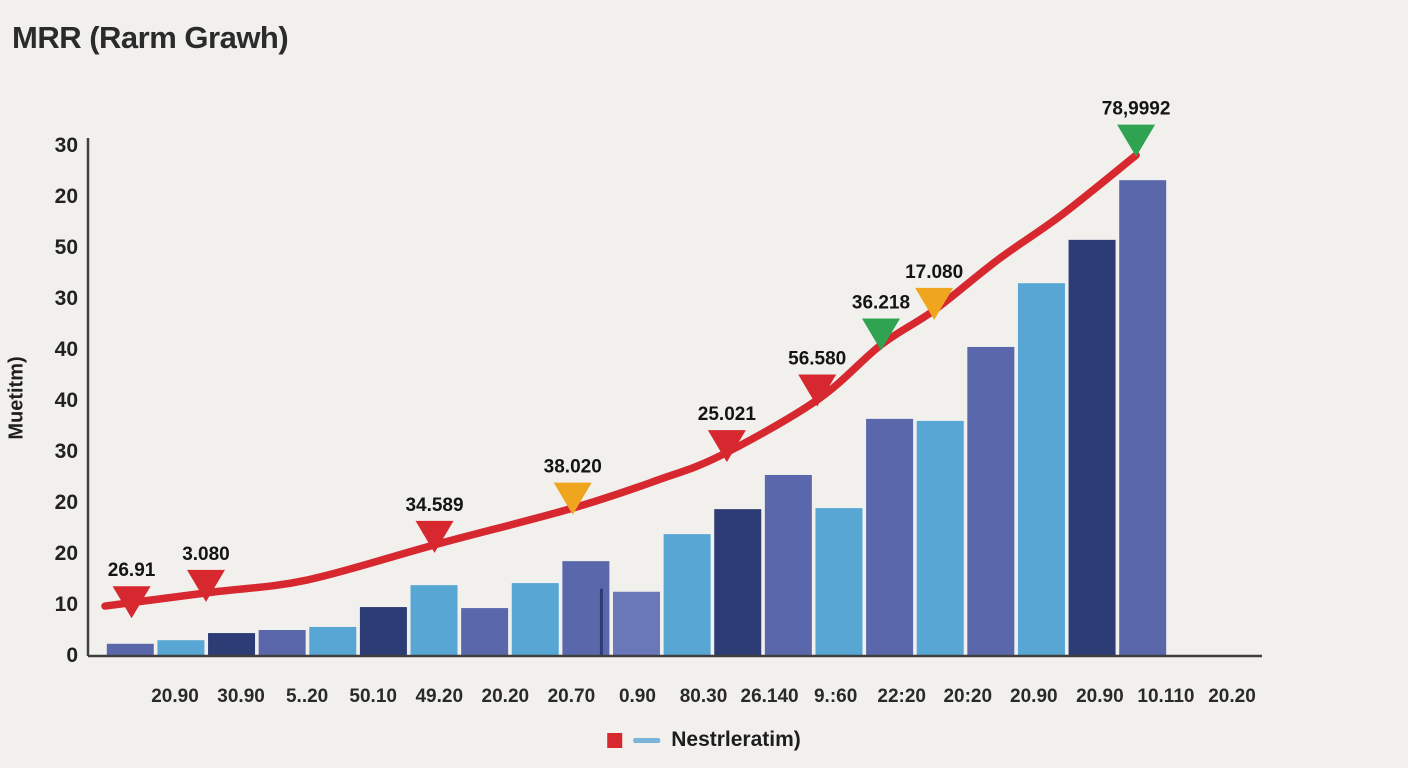 This screenshot has width=1408, height=768. What do you see at coordinates (241, 696) in the screenshot?
I see `x-tick-label: 30.90` at bounding box center [241, 696].